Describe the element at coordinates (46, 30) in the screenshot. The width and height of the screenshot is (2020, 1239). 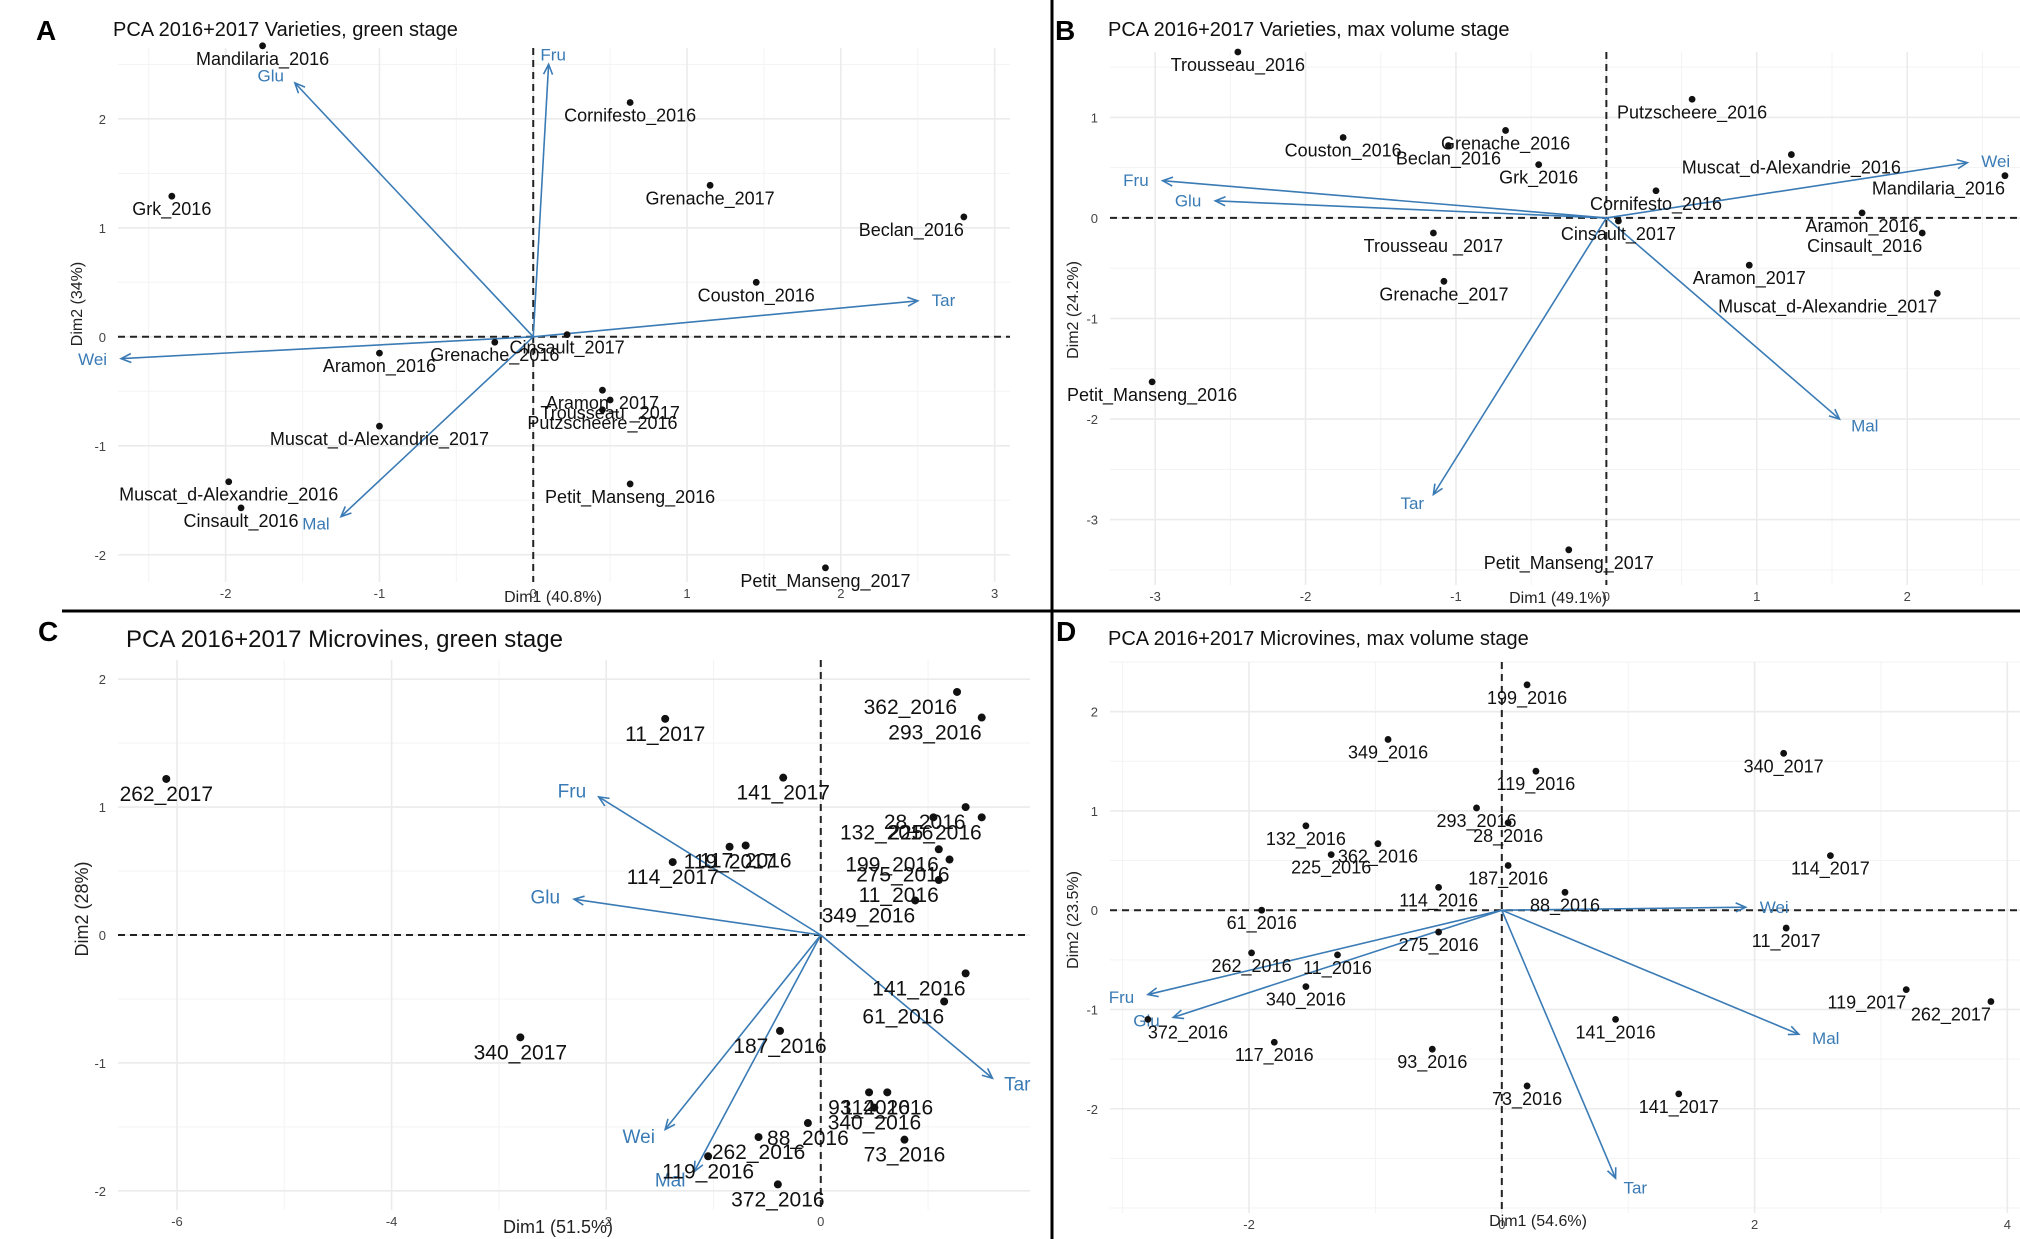
I see `panel-label-a: A` at that location.